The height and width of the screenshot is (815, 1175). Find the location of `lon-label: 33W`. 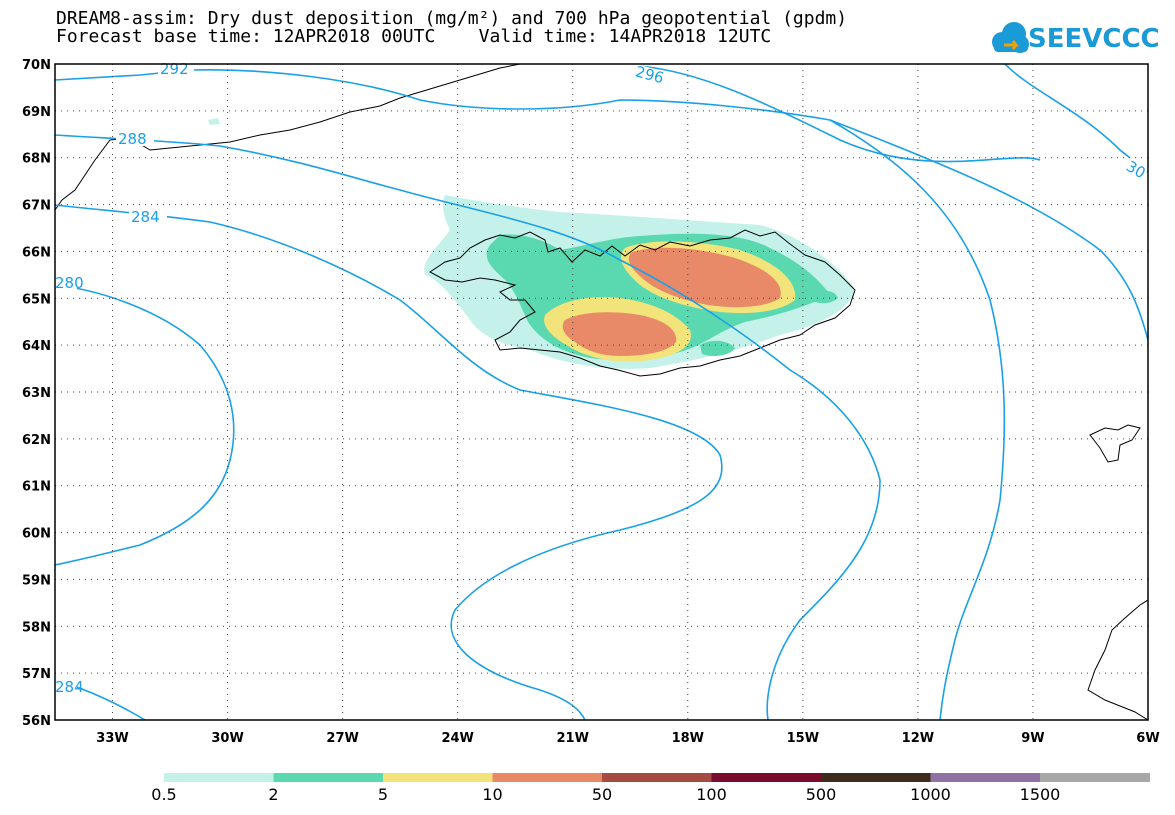

lon-label: 33W is located at coordinates (112, 738).